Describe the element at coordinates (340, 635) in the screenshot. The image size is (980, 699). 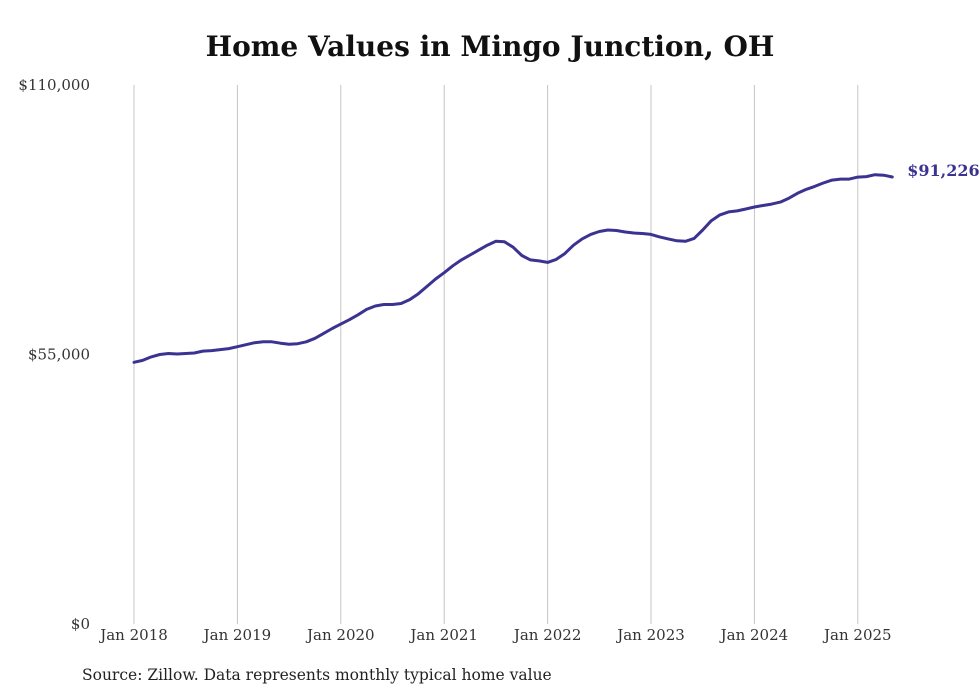
I see `x-tick-label: Jan 2020` at that location.